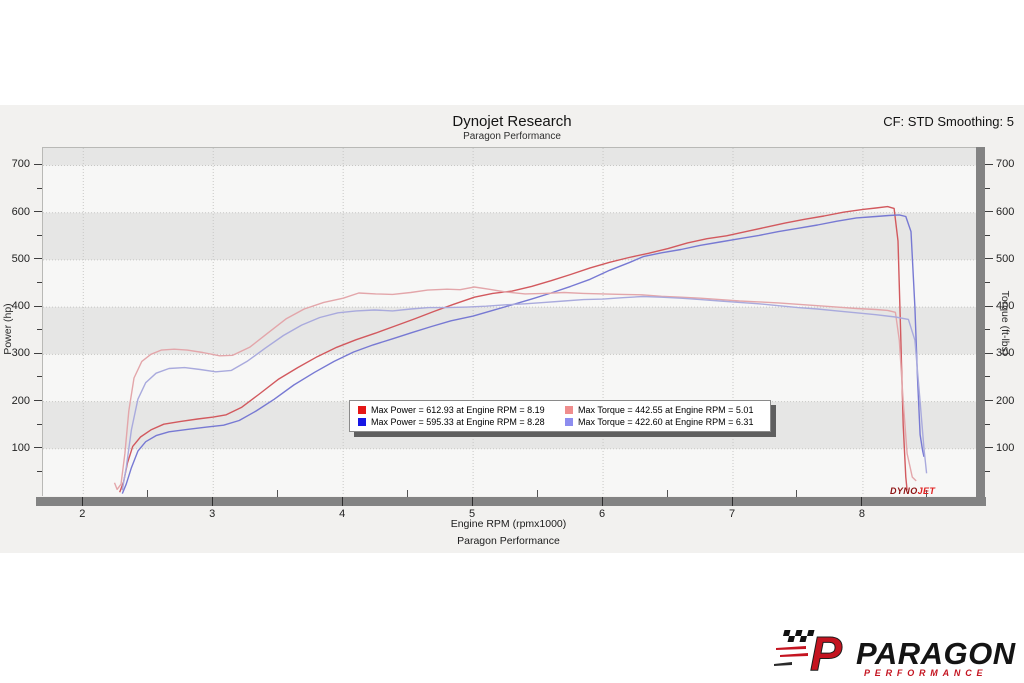  I want to click on dynojet-logo: DYNOJET, so click(912, 491).